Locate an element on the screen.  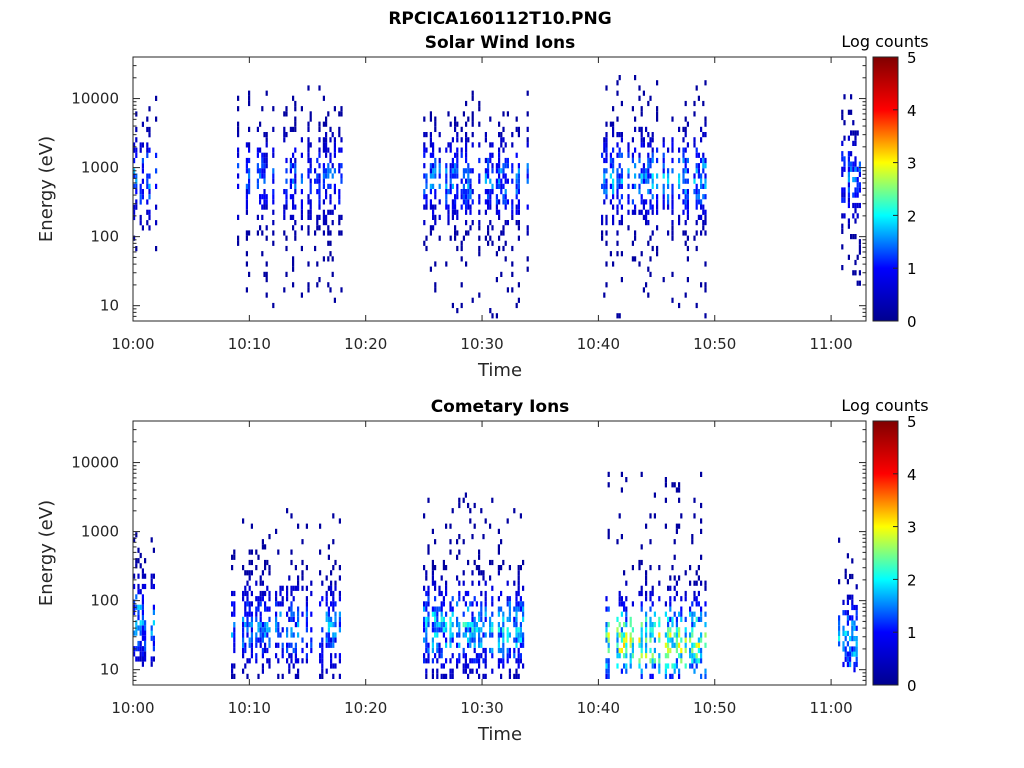
colorbar-tick-label: 0 is located at coordinates (912, 322).